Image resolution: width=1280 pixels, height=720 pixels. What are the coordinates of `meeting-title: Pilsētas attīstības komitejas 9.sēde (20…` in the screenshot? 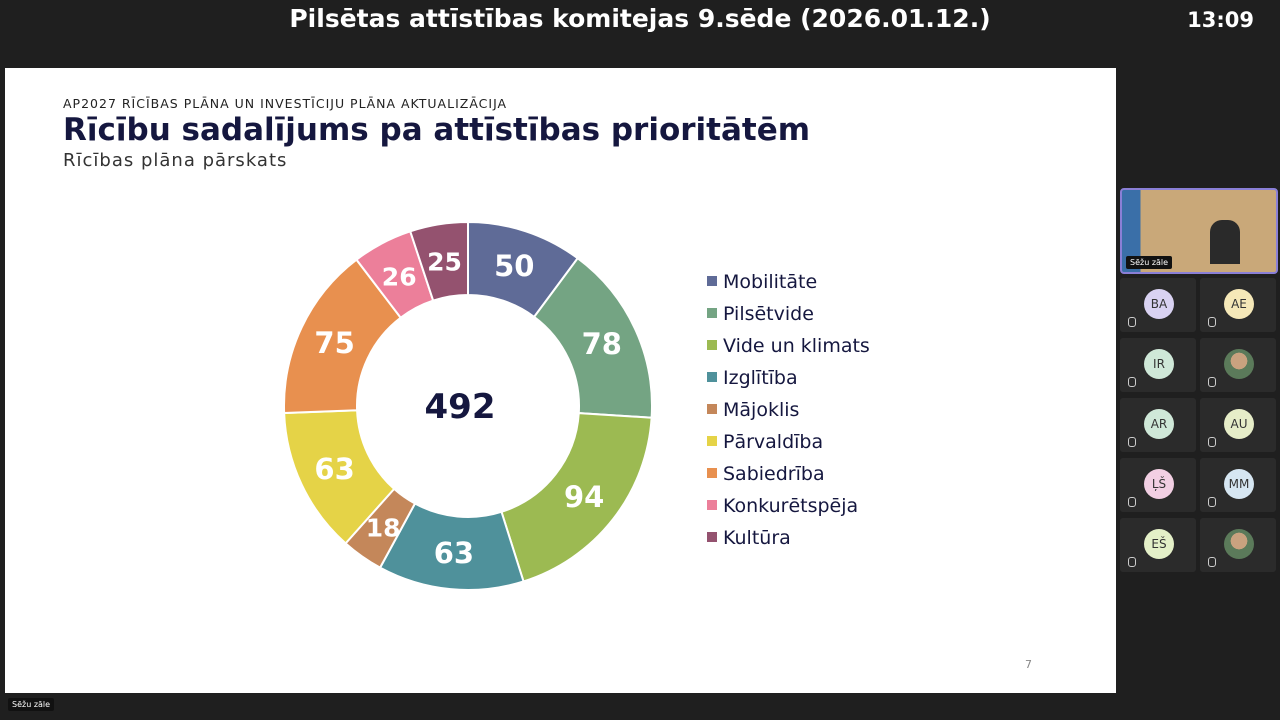 It's located at (640, 18).